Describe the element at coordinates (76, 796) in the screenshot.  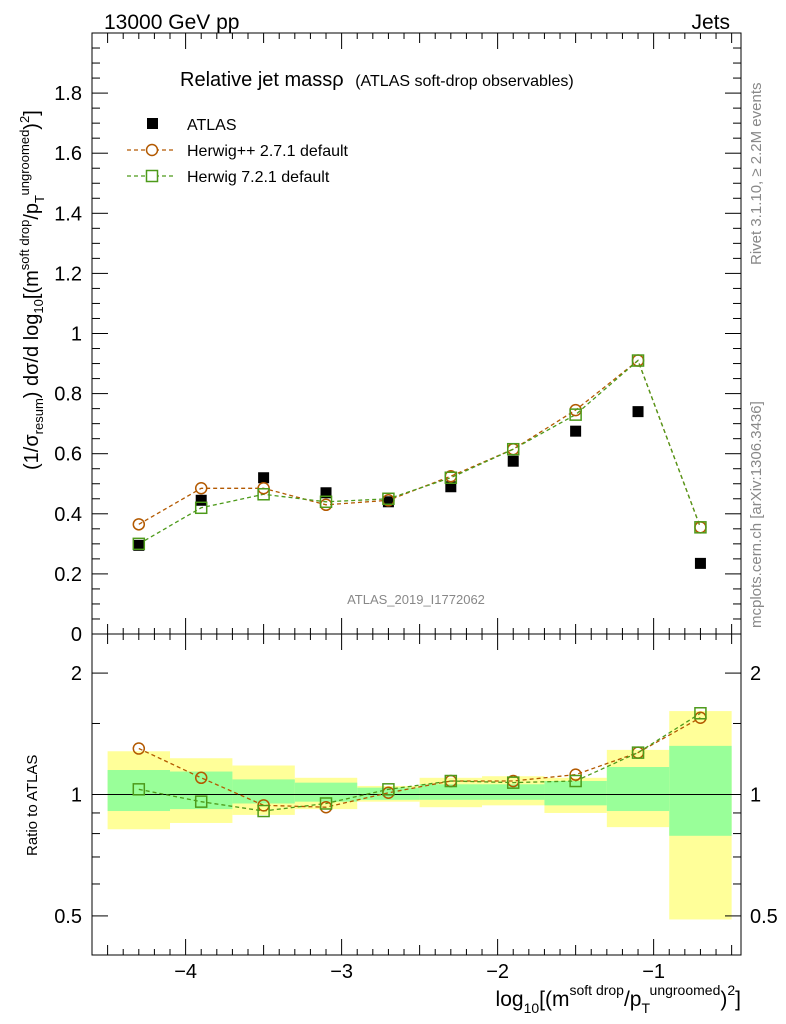
I see `ratio-y-tick-label: 1` at that location.